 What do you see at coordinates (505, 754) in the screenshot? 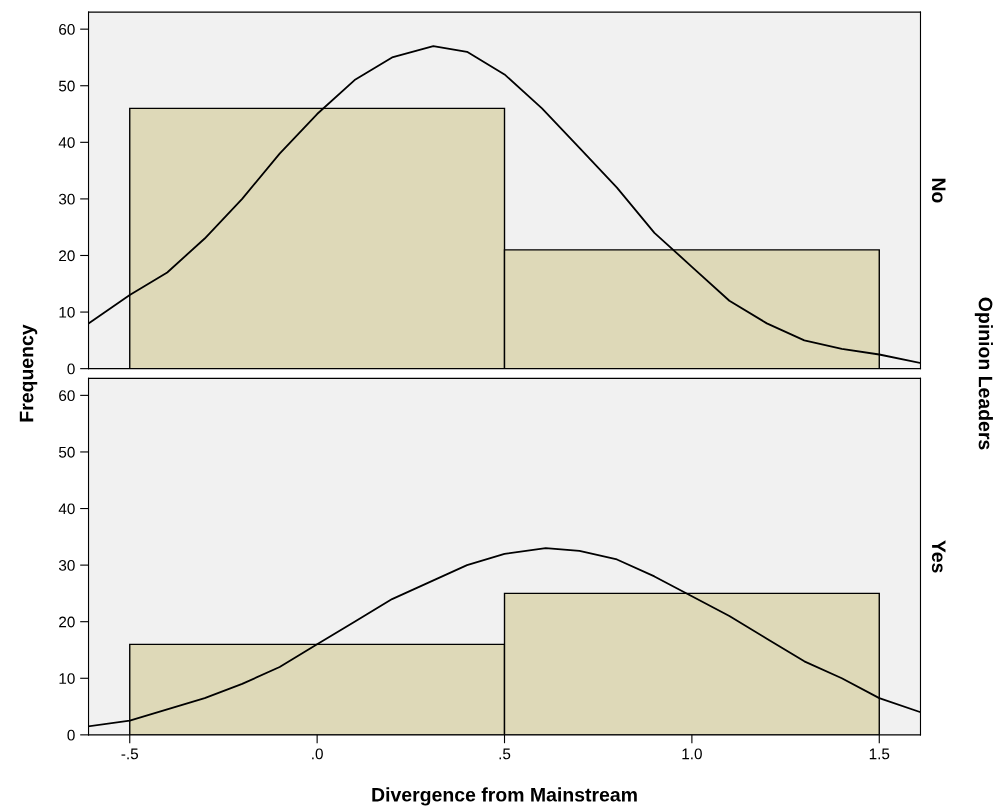
I see `x-tick-label: .5` at bounding box center [505, 754].